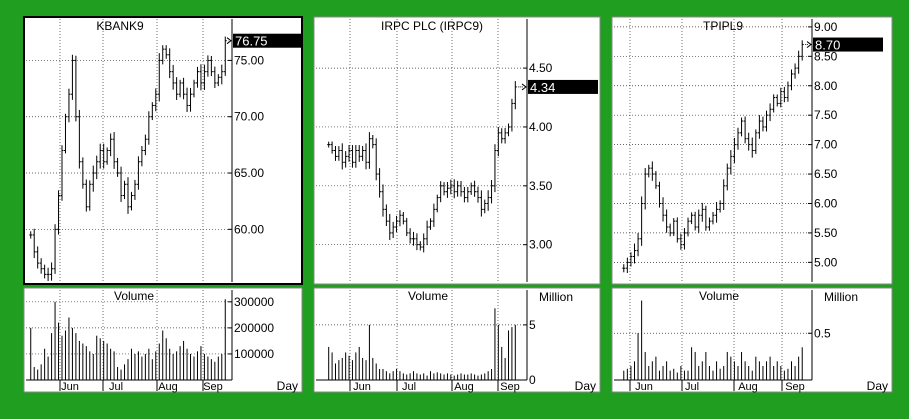 The height and width of the screenshot is (419, 909). What do you see at coordinates (254, 354) in the screenshot?
I see `volume-tick-label: 100000` at bounding box center [254, 354].